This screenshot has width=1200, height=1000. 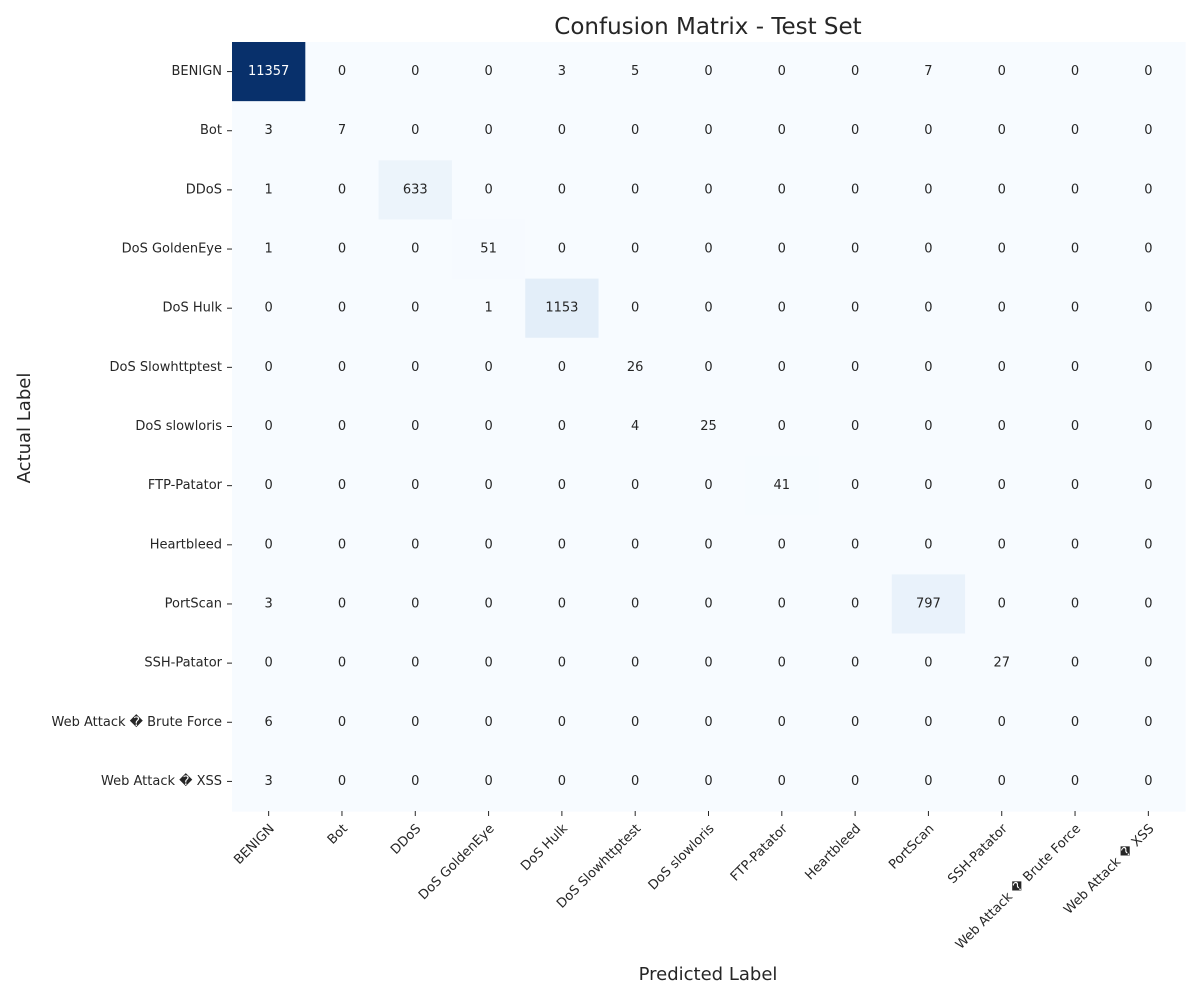 What do you see at coordinates (708, 974) in the screenshot?
I see `x-axis-title: Predicted Label` at bounding box center [708, 974].